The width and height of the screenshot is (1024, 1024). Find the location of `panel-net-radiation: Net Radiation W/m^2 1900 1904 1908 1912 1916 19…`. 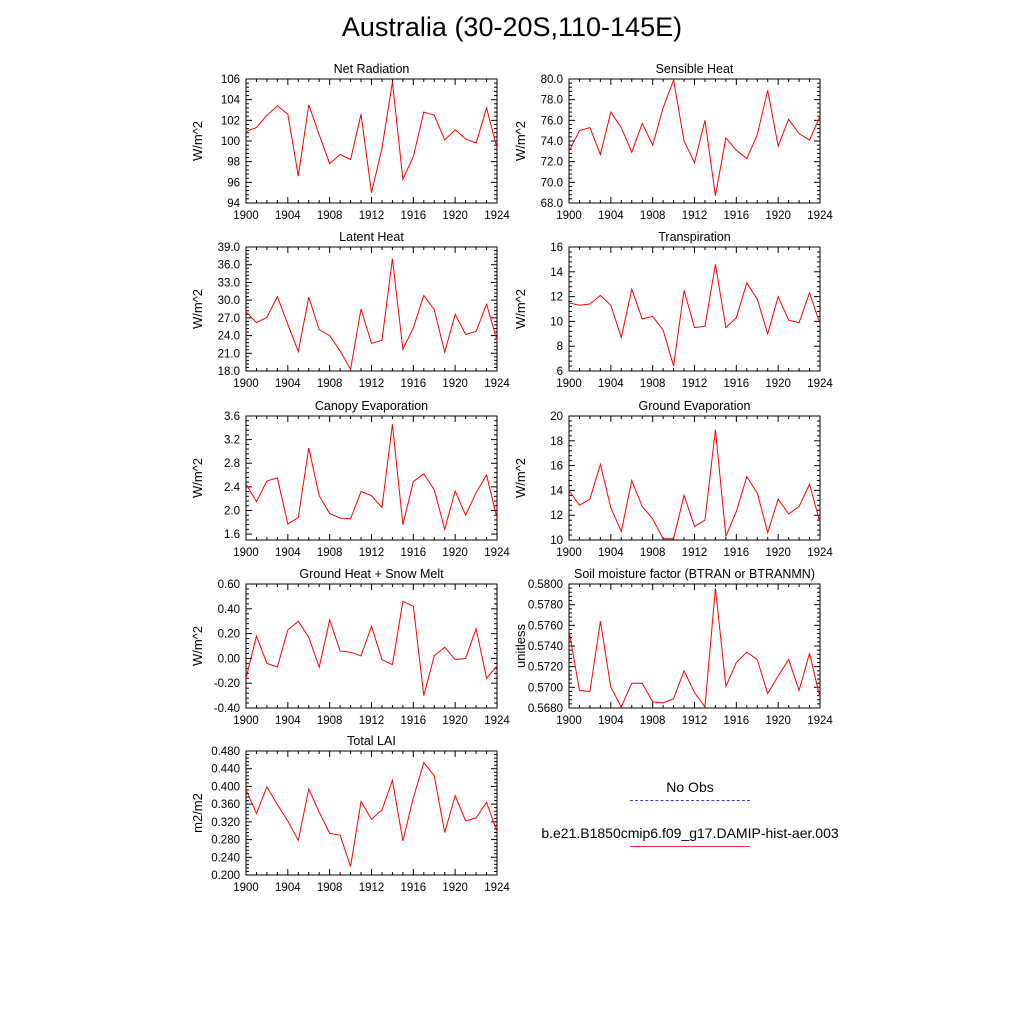

panel-net-radiation: Net Radiation W/m^2 1900 1904 1908 1912 1916 19… is located at coordinates (350, 142).